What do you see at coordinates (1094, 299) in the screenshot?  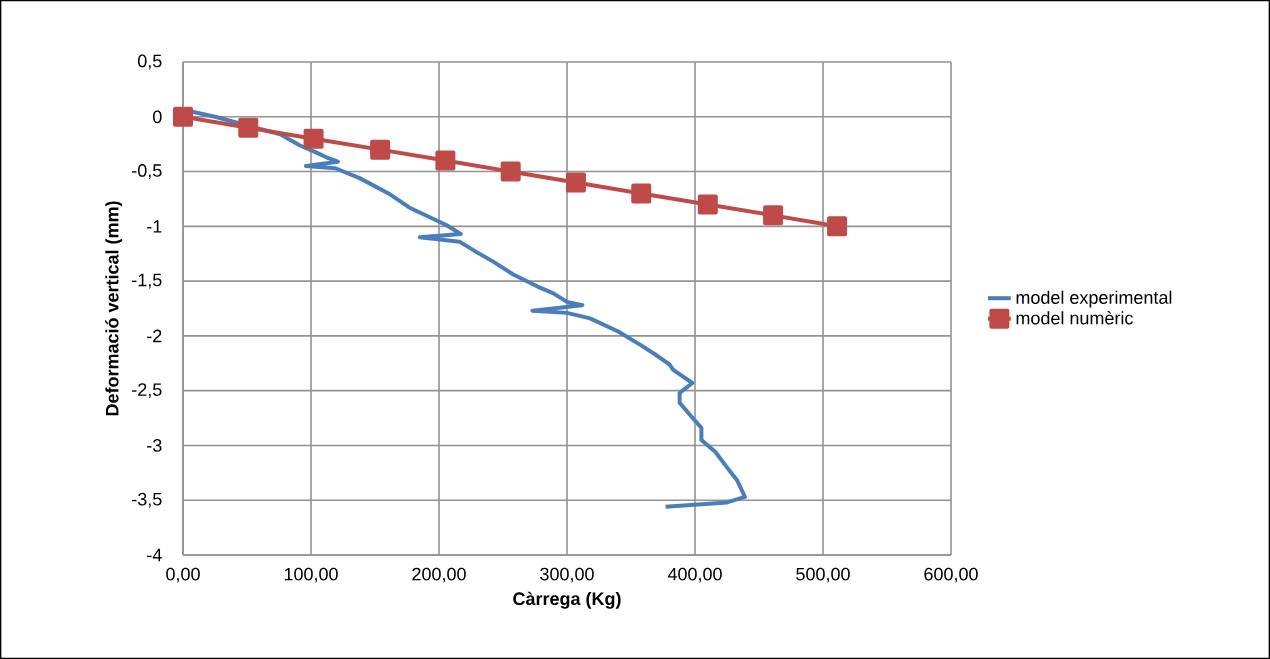 I see `legend-label: model experimental` at bounding box center [1094, 299].